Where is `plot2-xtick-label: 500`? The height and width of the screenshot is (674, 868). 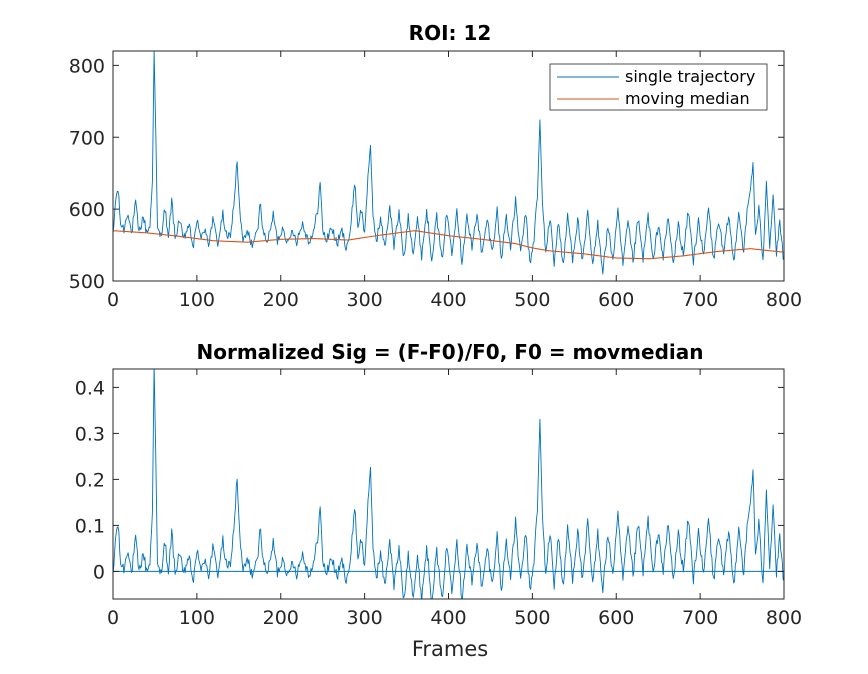
plot2-xtick-label: 500 is located at coordinates (532, 618).